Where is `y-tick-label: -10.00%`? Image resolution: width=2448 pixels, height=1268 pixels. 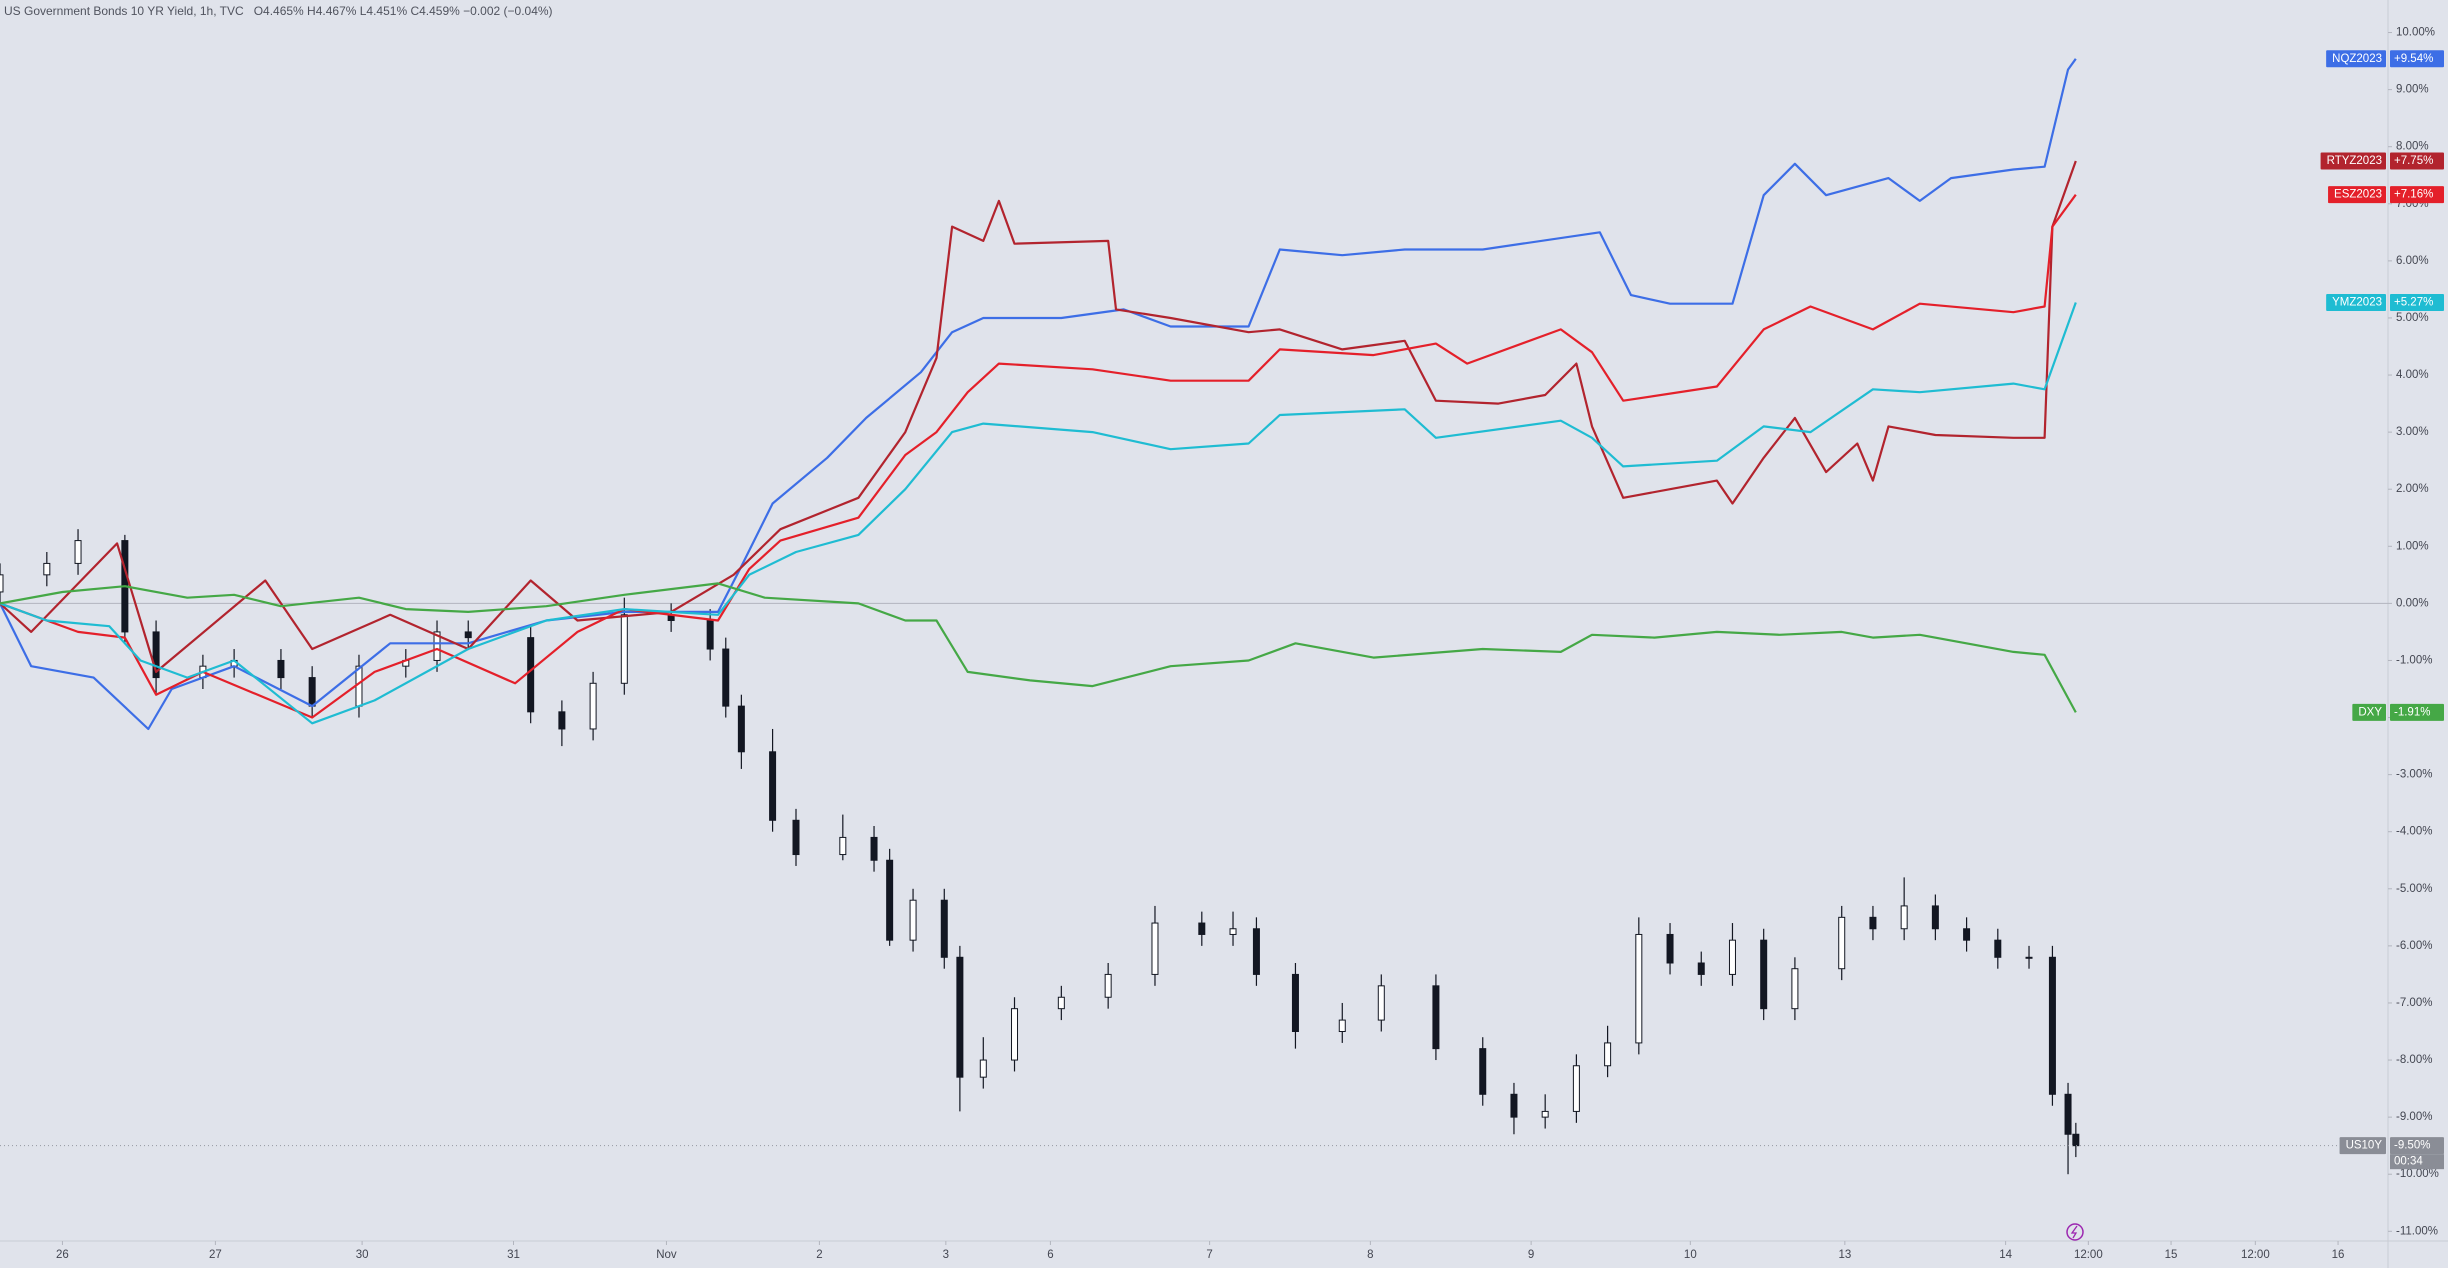
y-tick-label: -10.00% is located at coordinates (2417, 1174).